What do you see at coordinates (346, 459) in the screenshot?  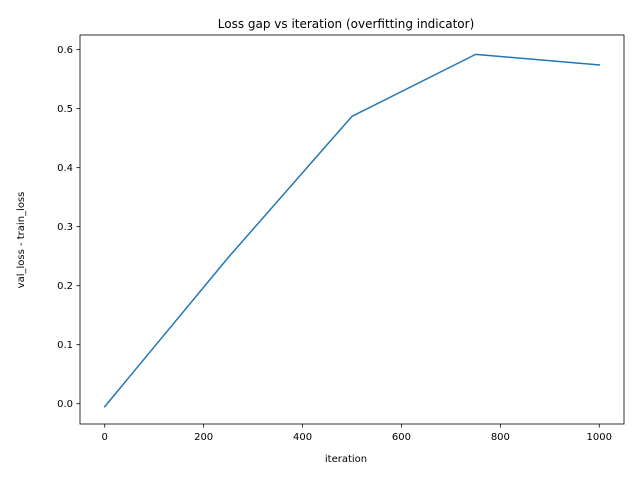 I see `x-axis-label: iteration` at bounding box center [346, 459].